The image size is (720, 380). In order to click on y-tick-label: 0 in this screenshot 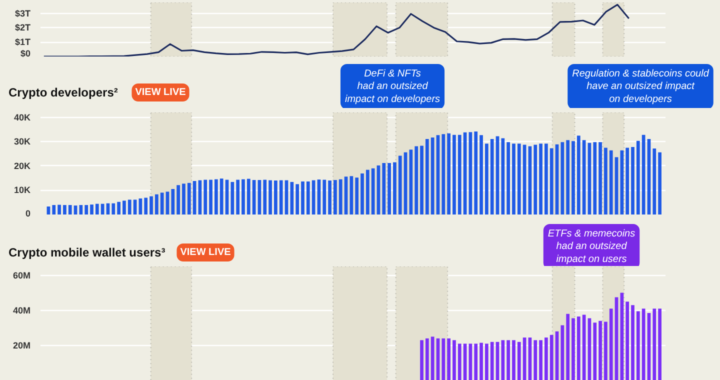, I will do `click(28, 213)`.